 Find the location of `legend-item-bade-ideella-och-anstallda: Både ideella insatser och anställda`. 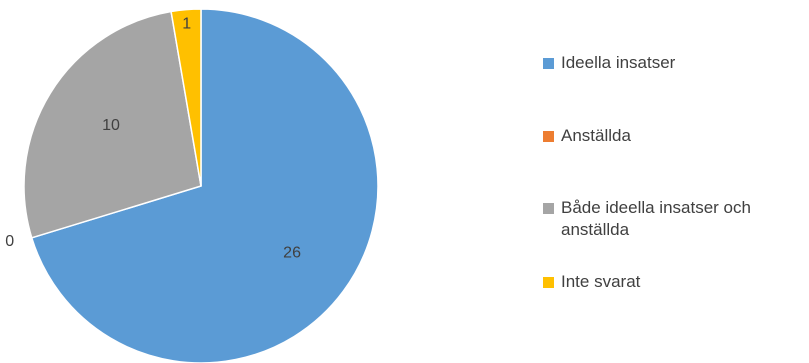

legend-item-bade-ideella-och-anstallda: Både ideella insatser och anställda is located at coordinates (676, 219).